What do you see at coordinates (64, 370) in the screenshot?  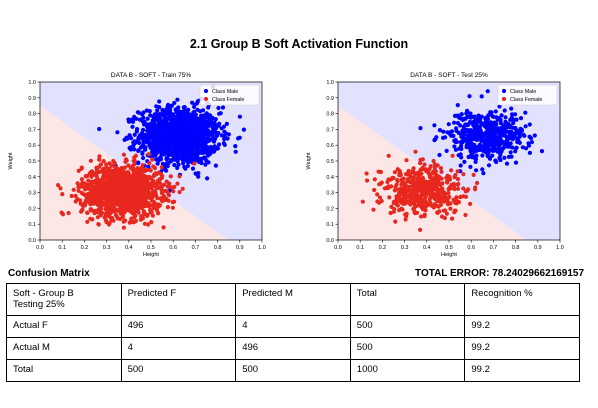 I see `table-cell: Total` at bounding box center [64, 370].